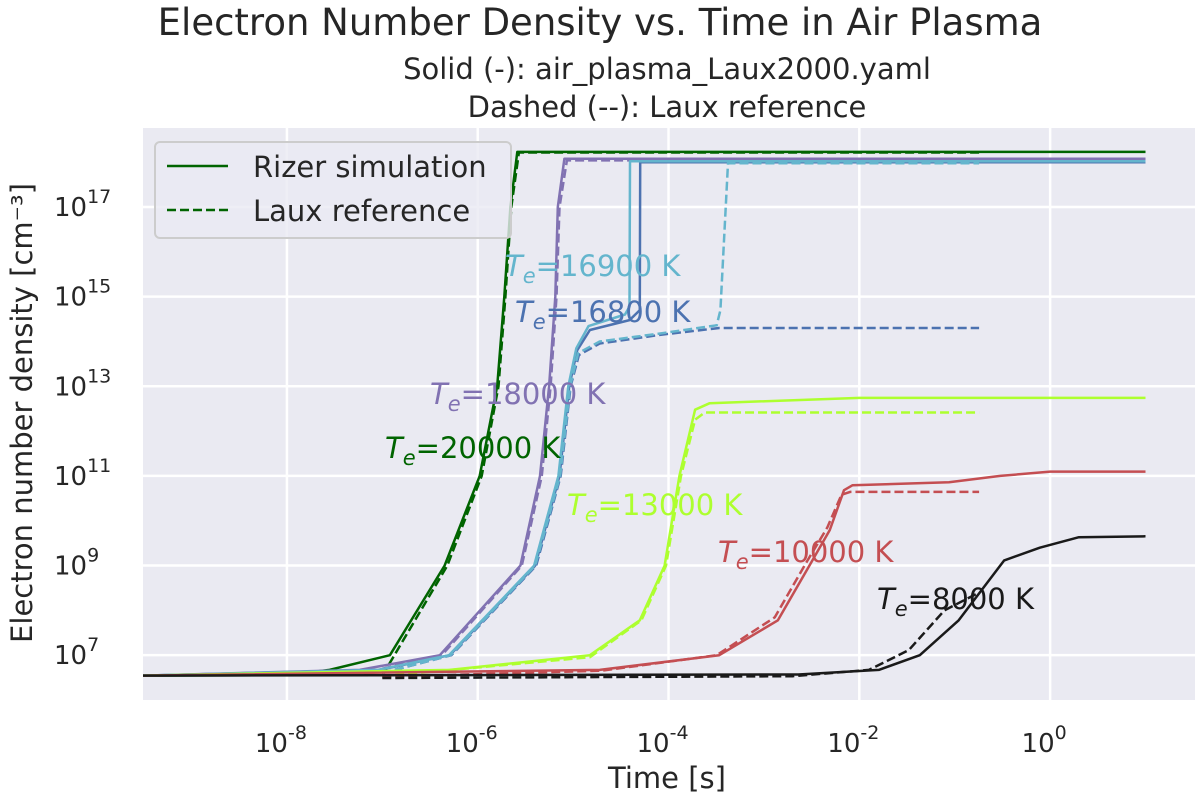  What do you see at coordinates (297, 733) in the screenshot?
I see `x-tick-exponent: -8` at bounding box center [297, 733].